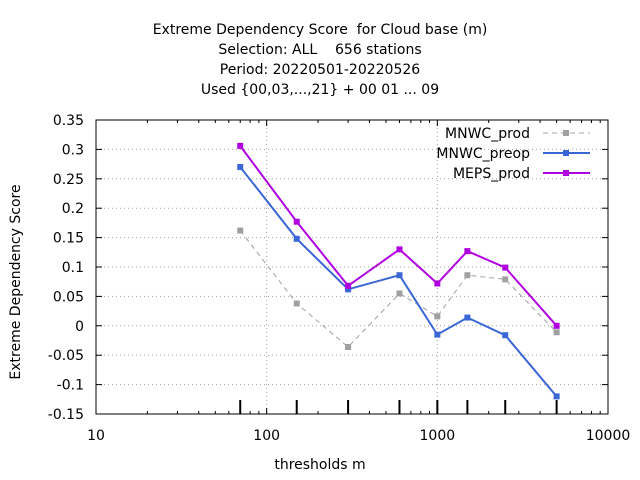  I want to click on legend-label: MEPS_prod, so click(491, 174).